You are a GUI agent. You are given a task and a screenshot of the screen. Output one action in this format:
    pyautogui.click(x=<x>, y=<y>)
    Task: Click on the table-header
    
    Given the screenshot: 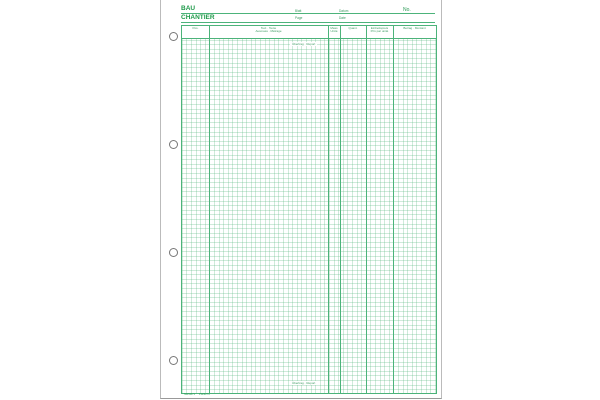 What is the action you would take?
    pyautogui.click(x=309, y=32)
    